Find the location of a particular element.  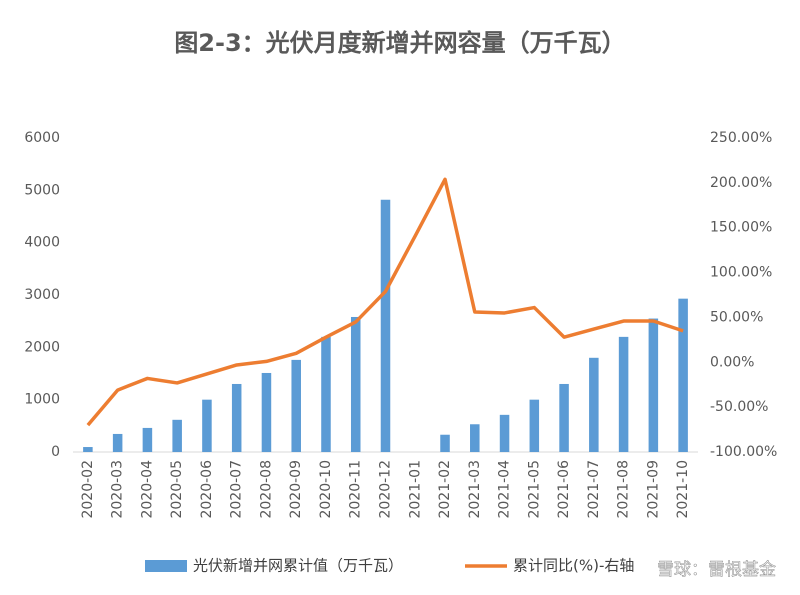

y2-tick-label: 150.00% is located at coordinates (741, 228).